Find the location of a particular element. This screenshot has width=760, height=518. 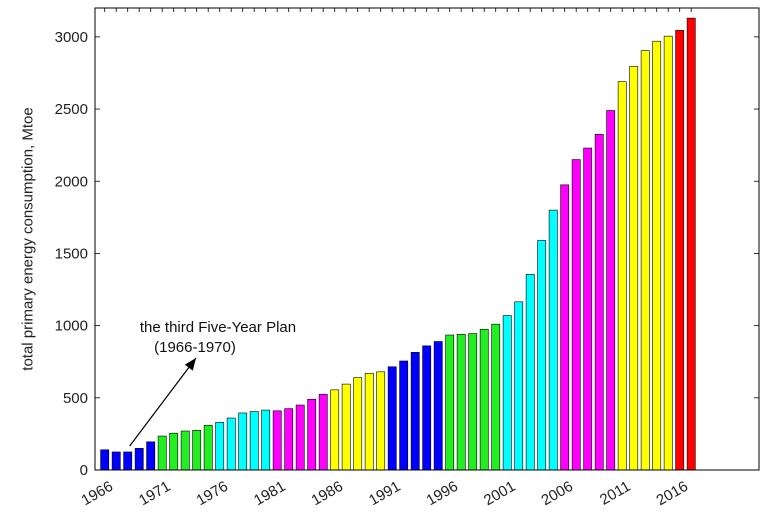

y-tick-label-3000: 3000 is located at coordinates (71, 37).